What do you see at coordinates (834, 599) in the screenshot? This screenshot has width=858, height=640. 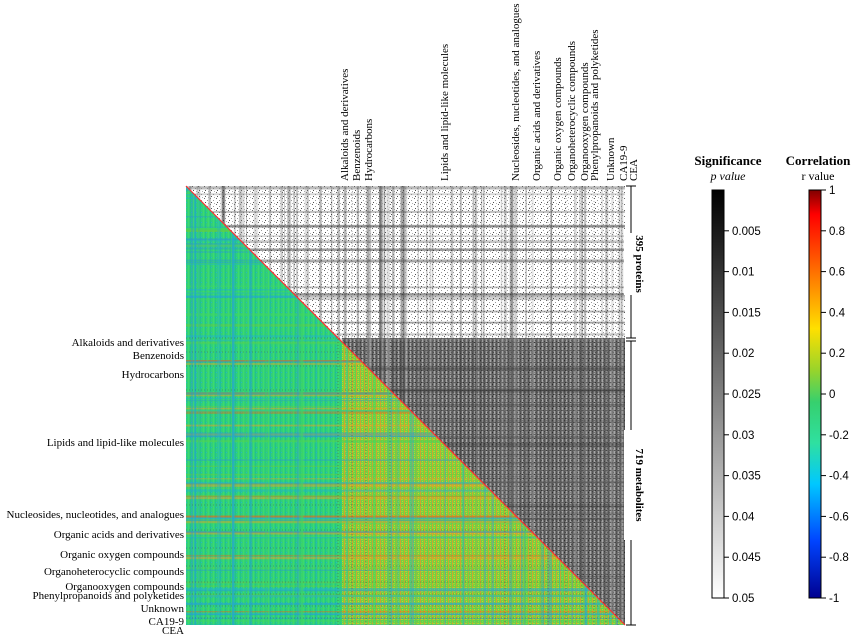 I see `correlation-tick-label: -1` at bounding box center [834, 599].